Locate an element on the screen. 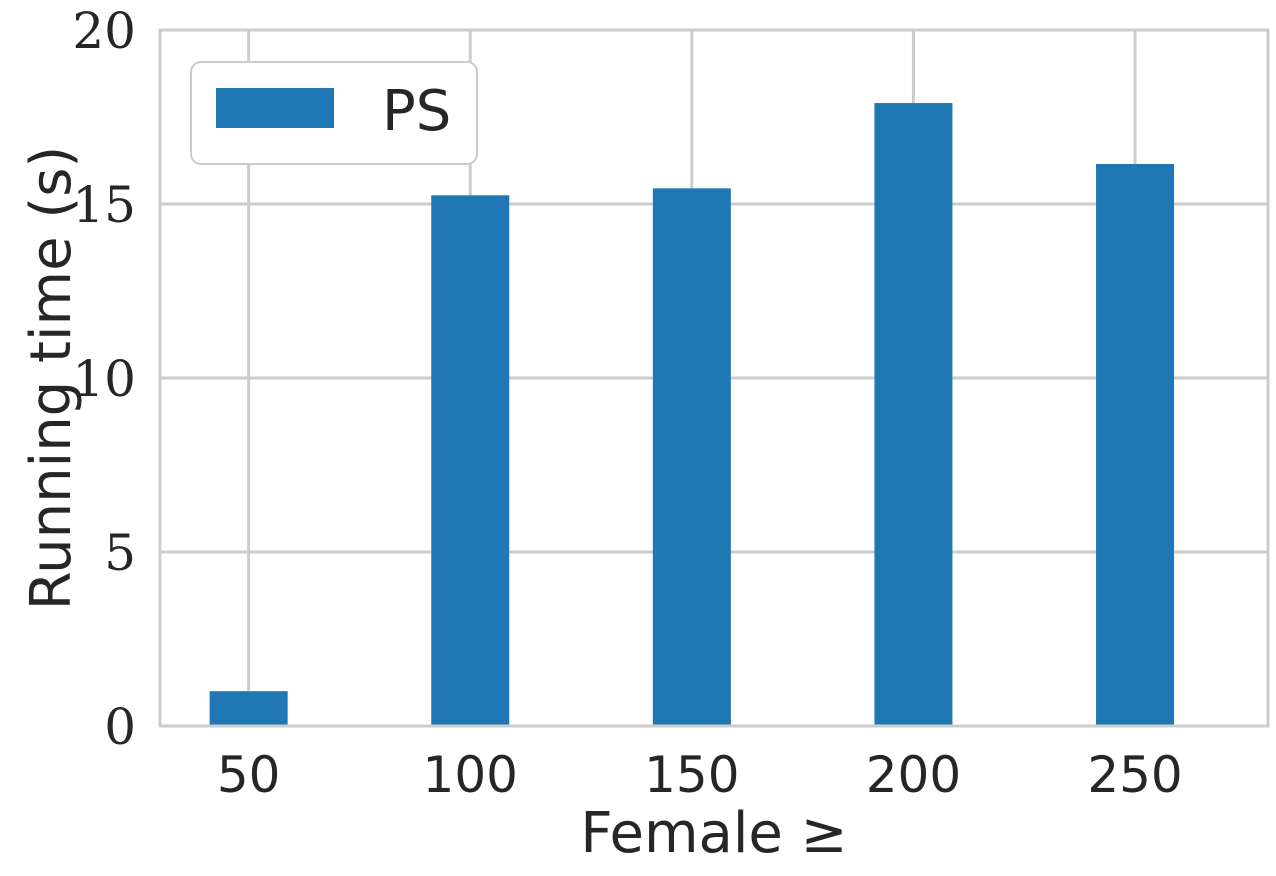 This screenshot has height=876, width=1276. y-tick-label: 10 is located at coordinates (104, 379).